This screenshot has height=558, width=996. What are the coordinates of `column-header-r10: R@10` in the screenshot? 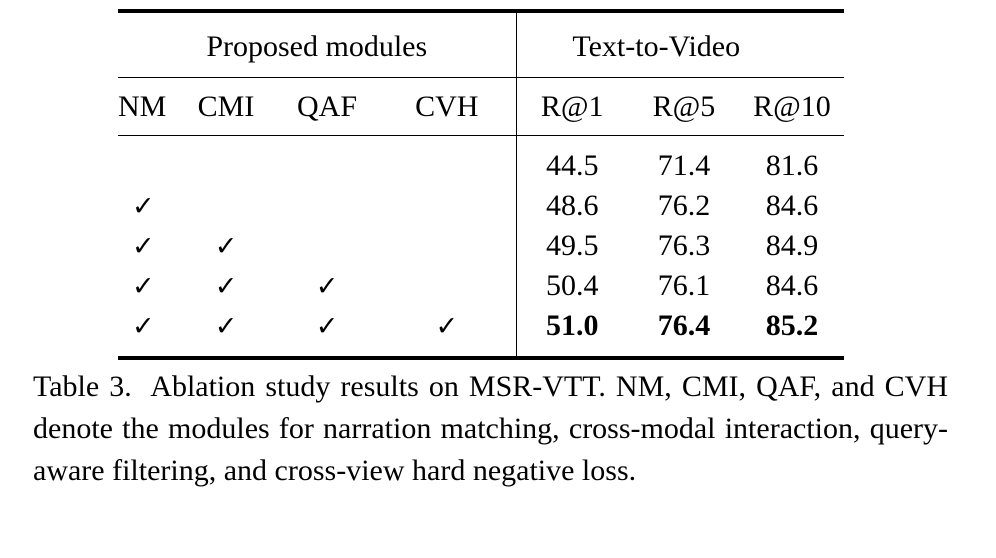 It's located at (792, 106).